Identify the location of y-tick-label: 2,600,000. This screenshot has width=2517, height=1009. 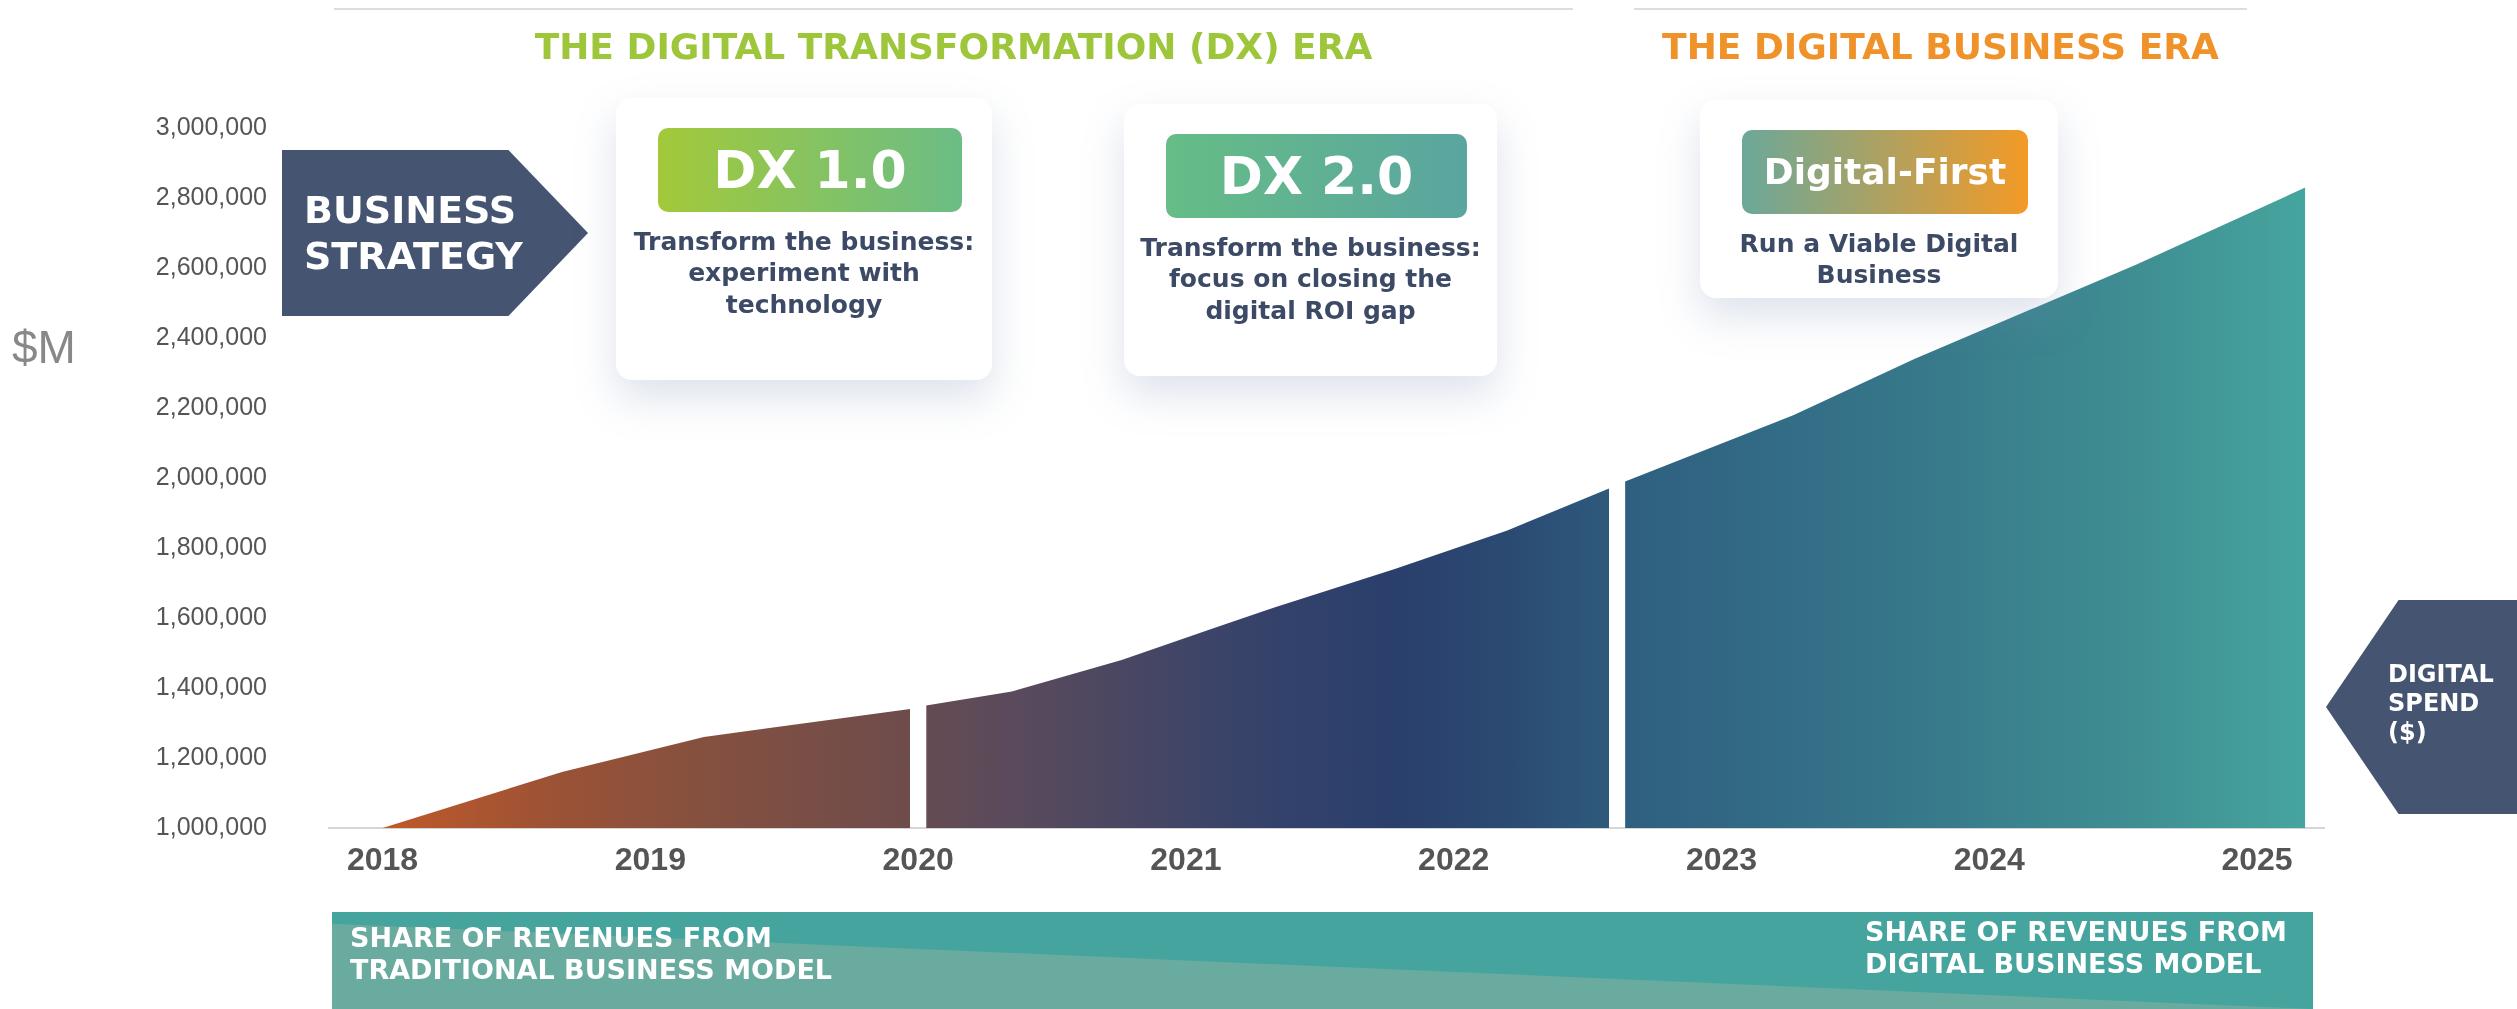
(211, 265).